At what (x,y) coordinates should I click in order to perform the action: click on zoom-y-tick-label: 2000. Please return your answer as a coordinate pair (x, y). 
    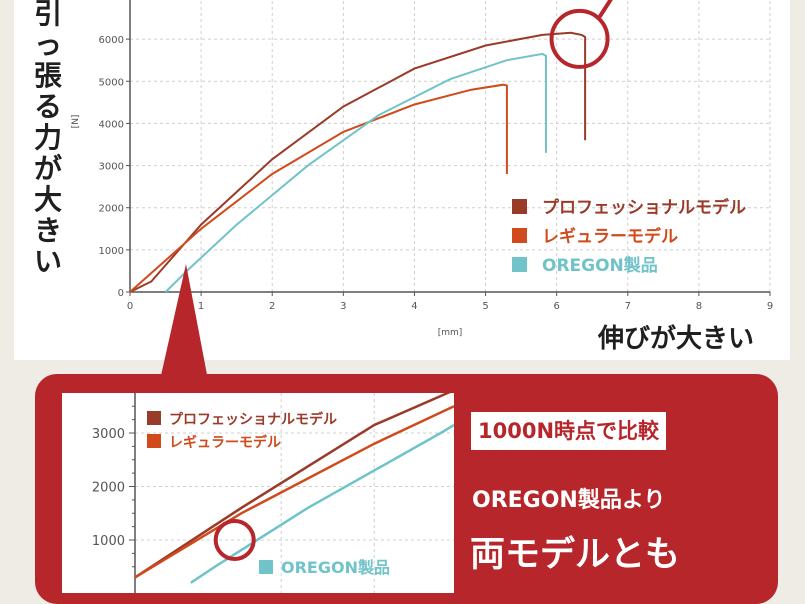
    Looking at the image, I should click on (108, 488).